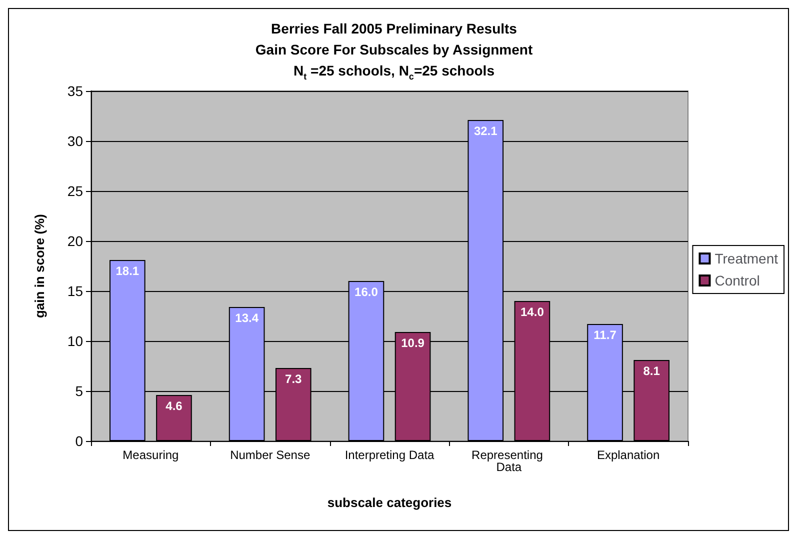  What do you see at coordinates (746, 258) in the screenshot?
I see `legend-label: Treatment` at bounding box center [746, 258].